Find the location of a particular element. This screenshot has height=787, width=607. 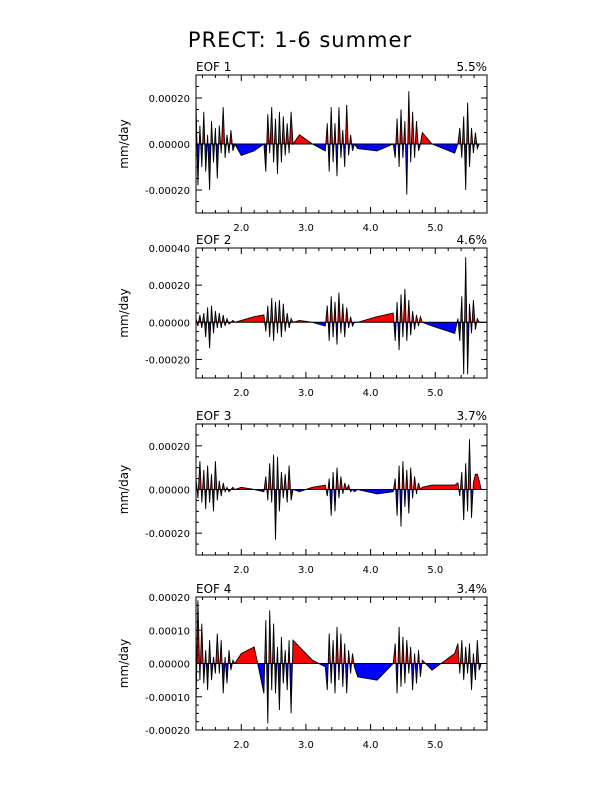

y-tick-label: 0.00010 is located at coordinates (169, 631).